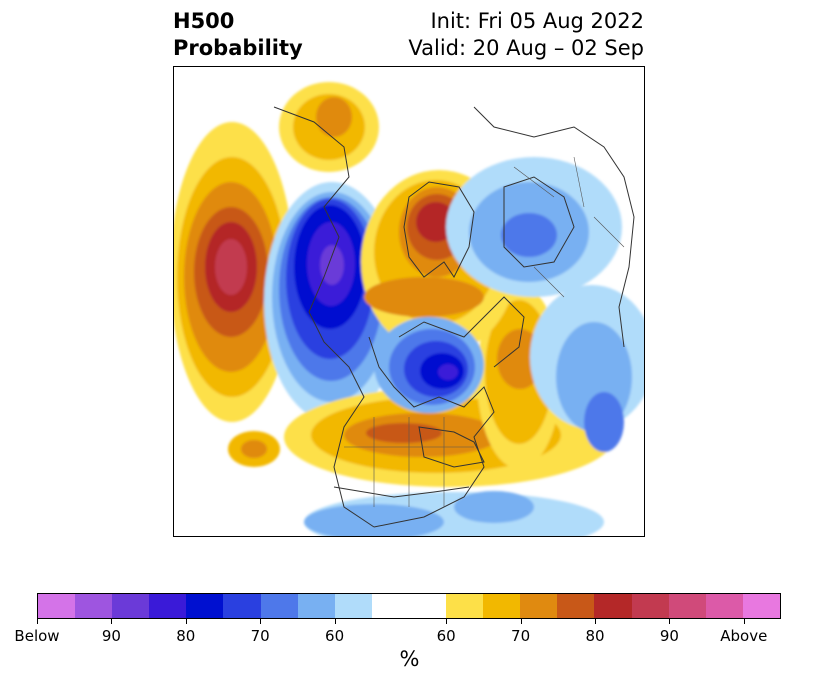 The width and height of the screenshot is (819, 686). I want to click on title-line-1: H500, so click(204, 21).